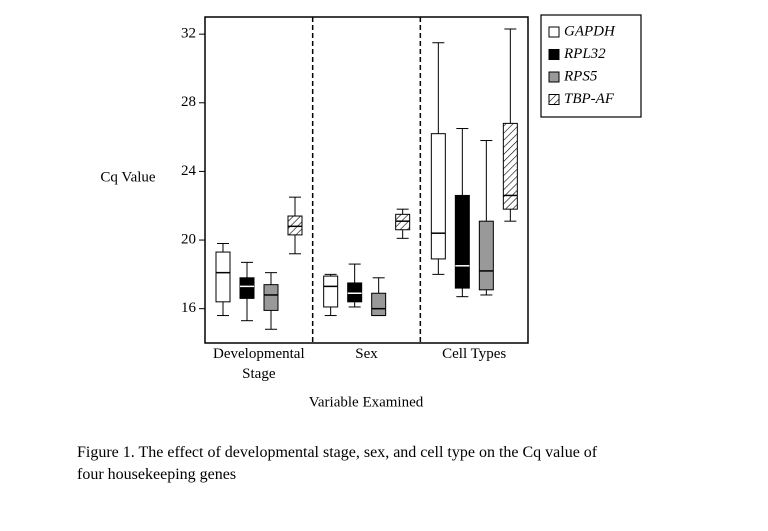  What do you see at coordinates (188, 102) in the screenshot?
I see `y-tick-label: 28` at bounding box center [188, 102].